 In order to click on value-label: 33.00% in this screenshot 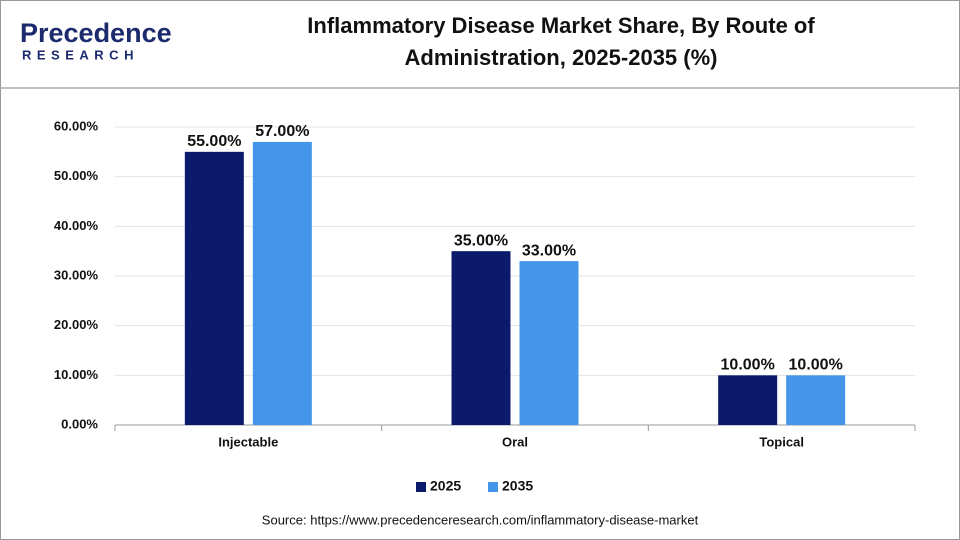, I will do `click(549, 250)`.